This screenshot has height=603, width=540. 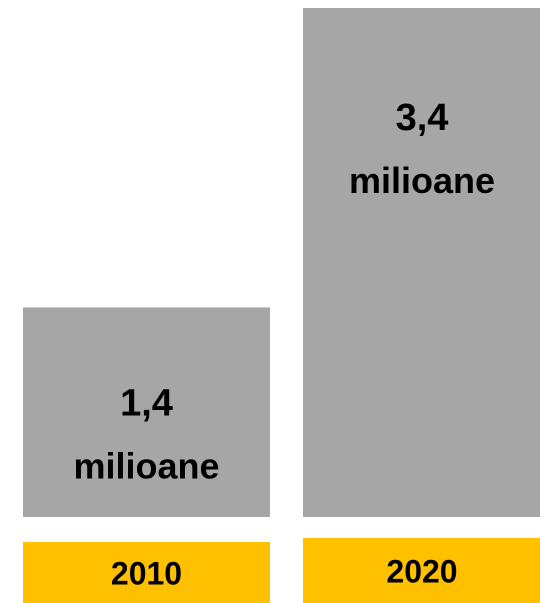 I want to click on category-label: 2020, so click(x=421, y=572).